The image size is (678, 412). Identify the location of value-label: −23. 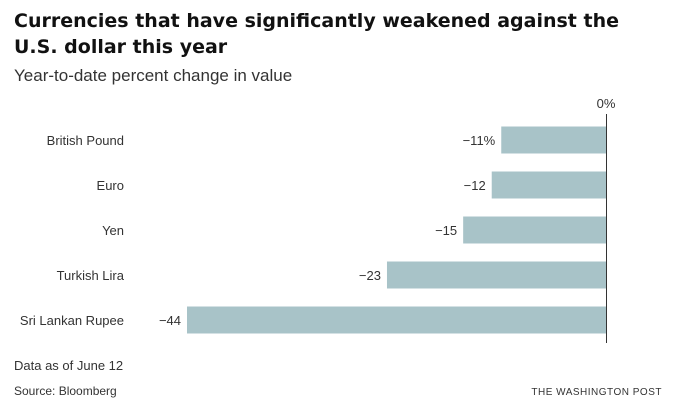
(370, 275).